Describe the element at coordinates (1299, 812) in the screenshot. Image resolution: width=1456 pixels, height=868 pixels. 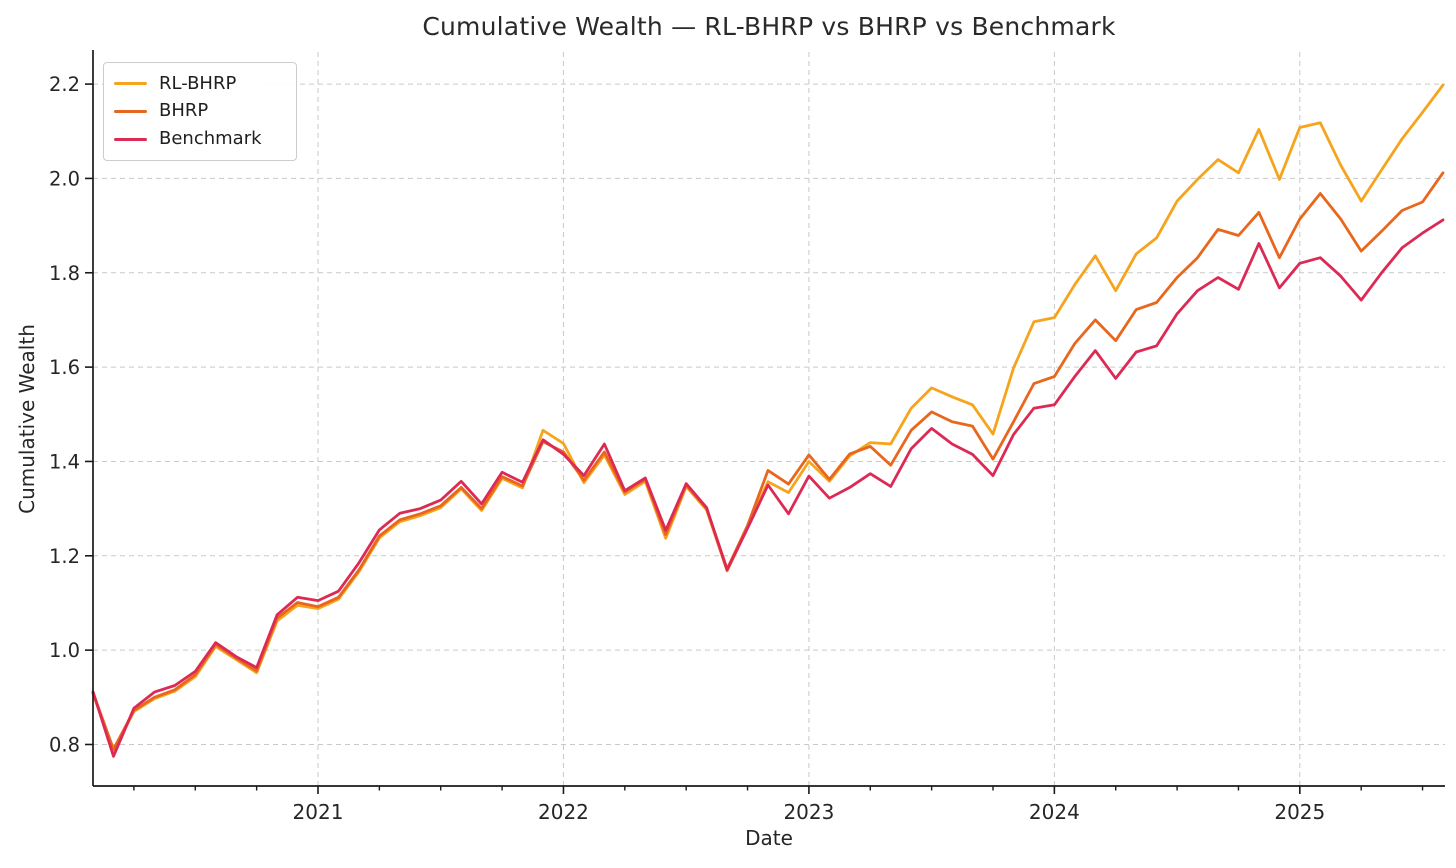
I see `x-tick-label: 2025` at that location.